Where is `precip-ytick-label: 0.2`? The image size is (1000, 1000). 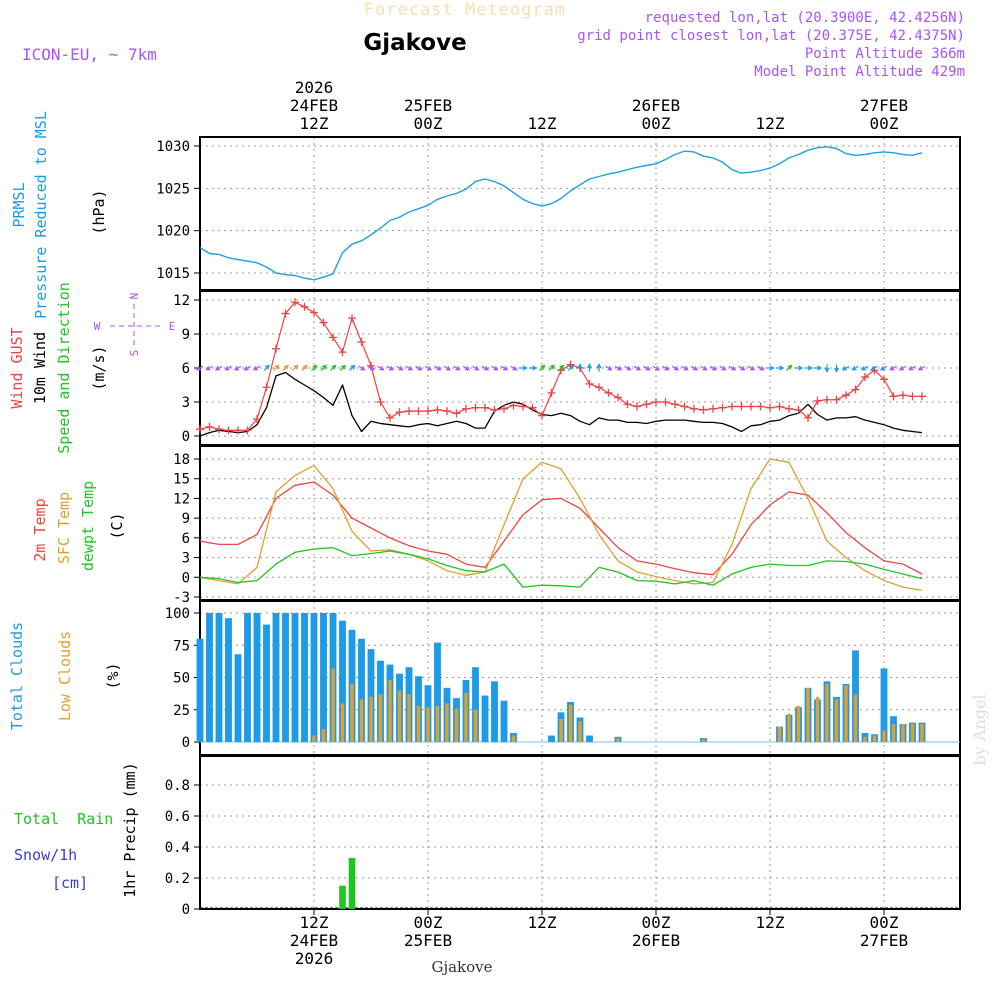 precip-ytick-label: 0.2 is located at coordinates (177, 879).